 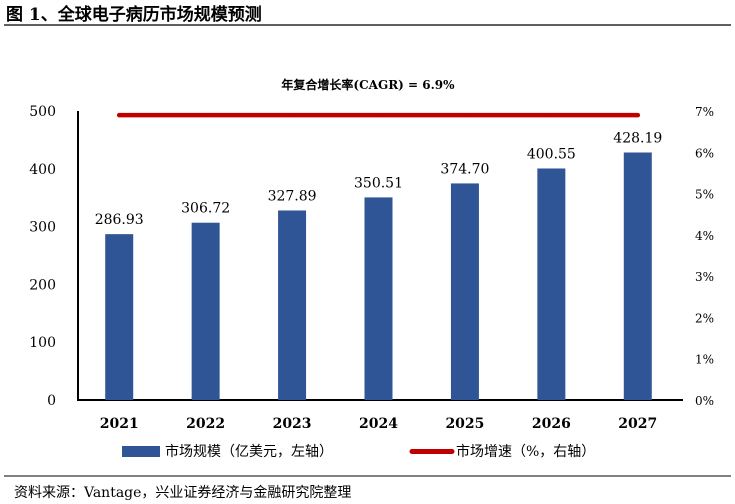 What do you see at coordinates (704, 153) in the screenshot?
I see `y-right-tick-label: 6%` at bounding box center [704, 153].